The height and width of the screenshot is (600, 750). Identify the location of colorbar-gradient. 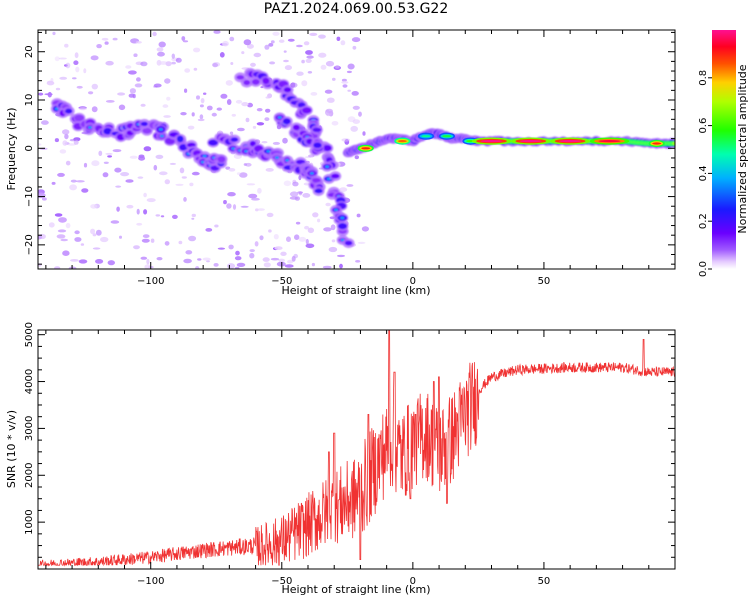
(724, 149).